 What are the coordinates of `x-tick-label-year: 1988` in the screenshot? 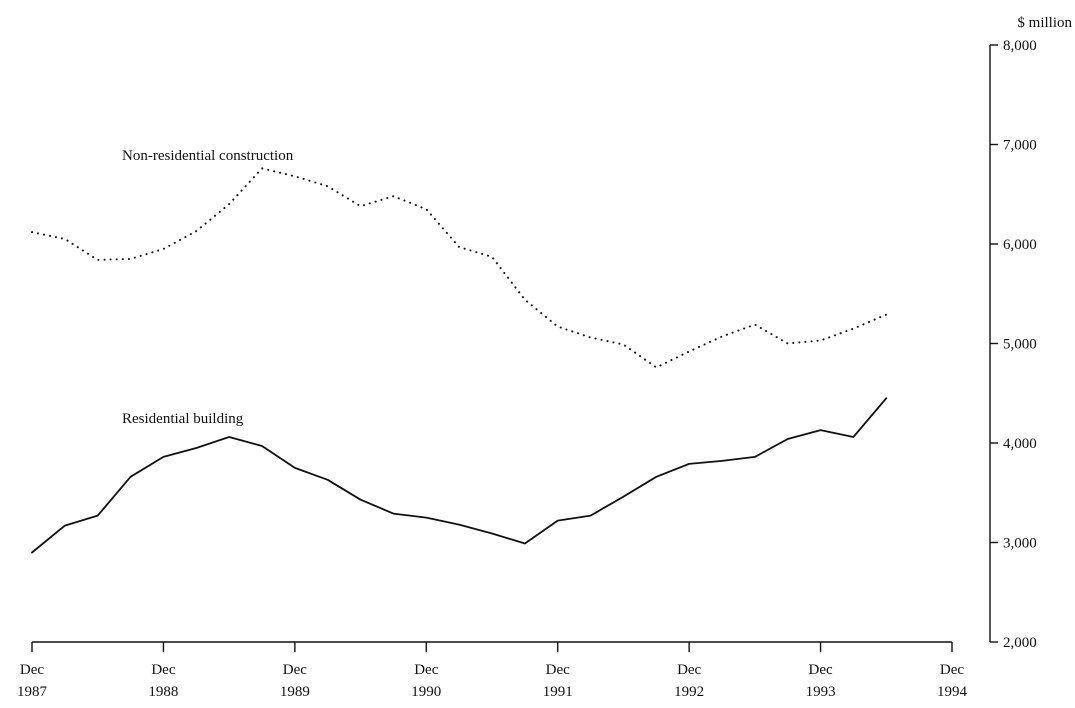 It's located at (163, 692).